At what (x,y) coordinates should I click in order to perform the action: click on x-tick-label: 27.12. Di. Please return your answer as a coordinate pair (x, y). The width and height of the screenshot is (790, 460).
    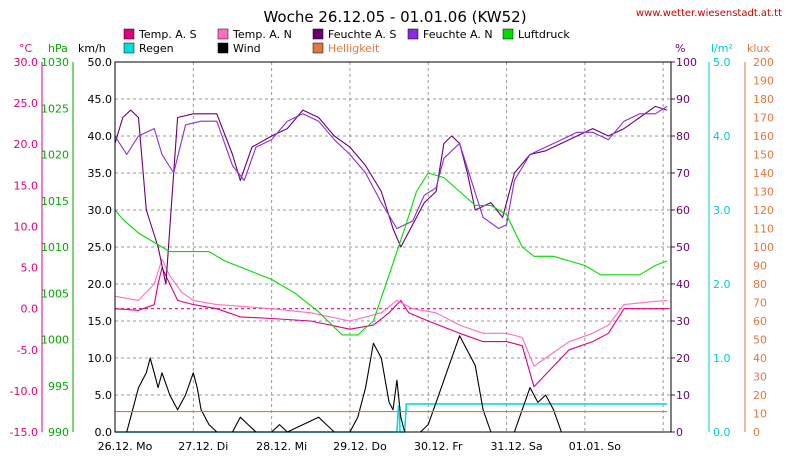
    Looking at the image, I should click on (203, 446).